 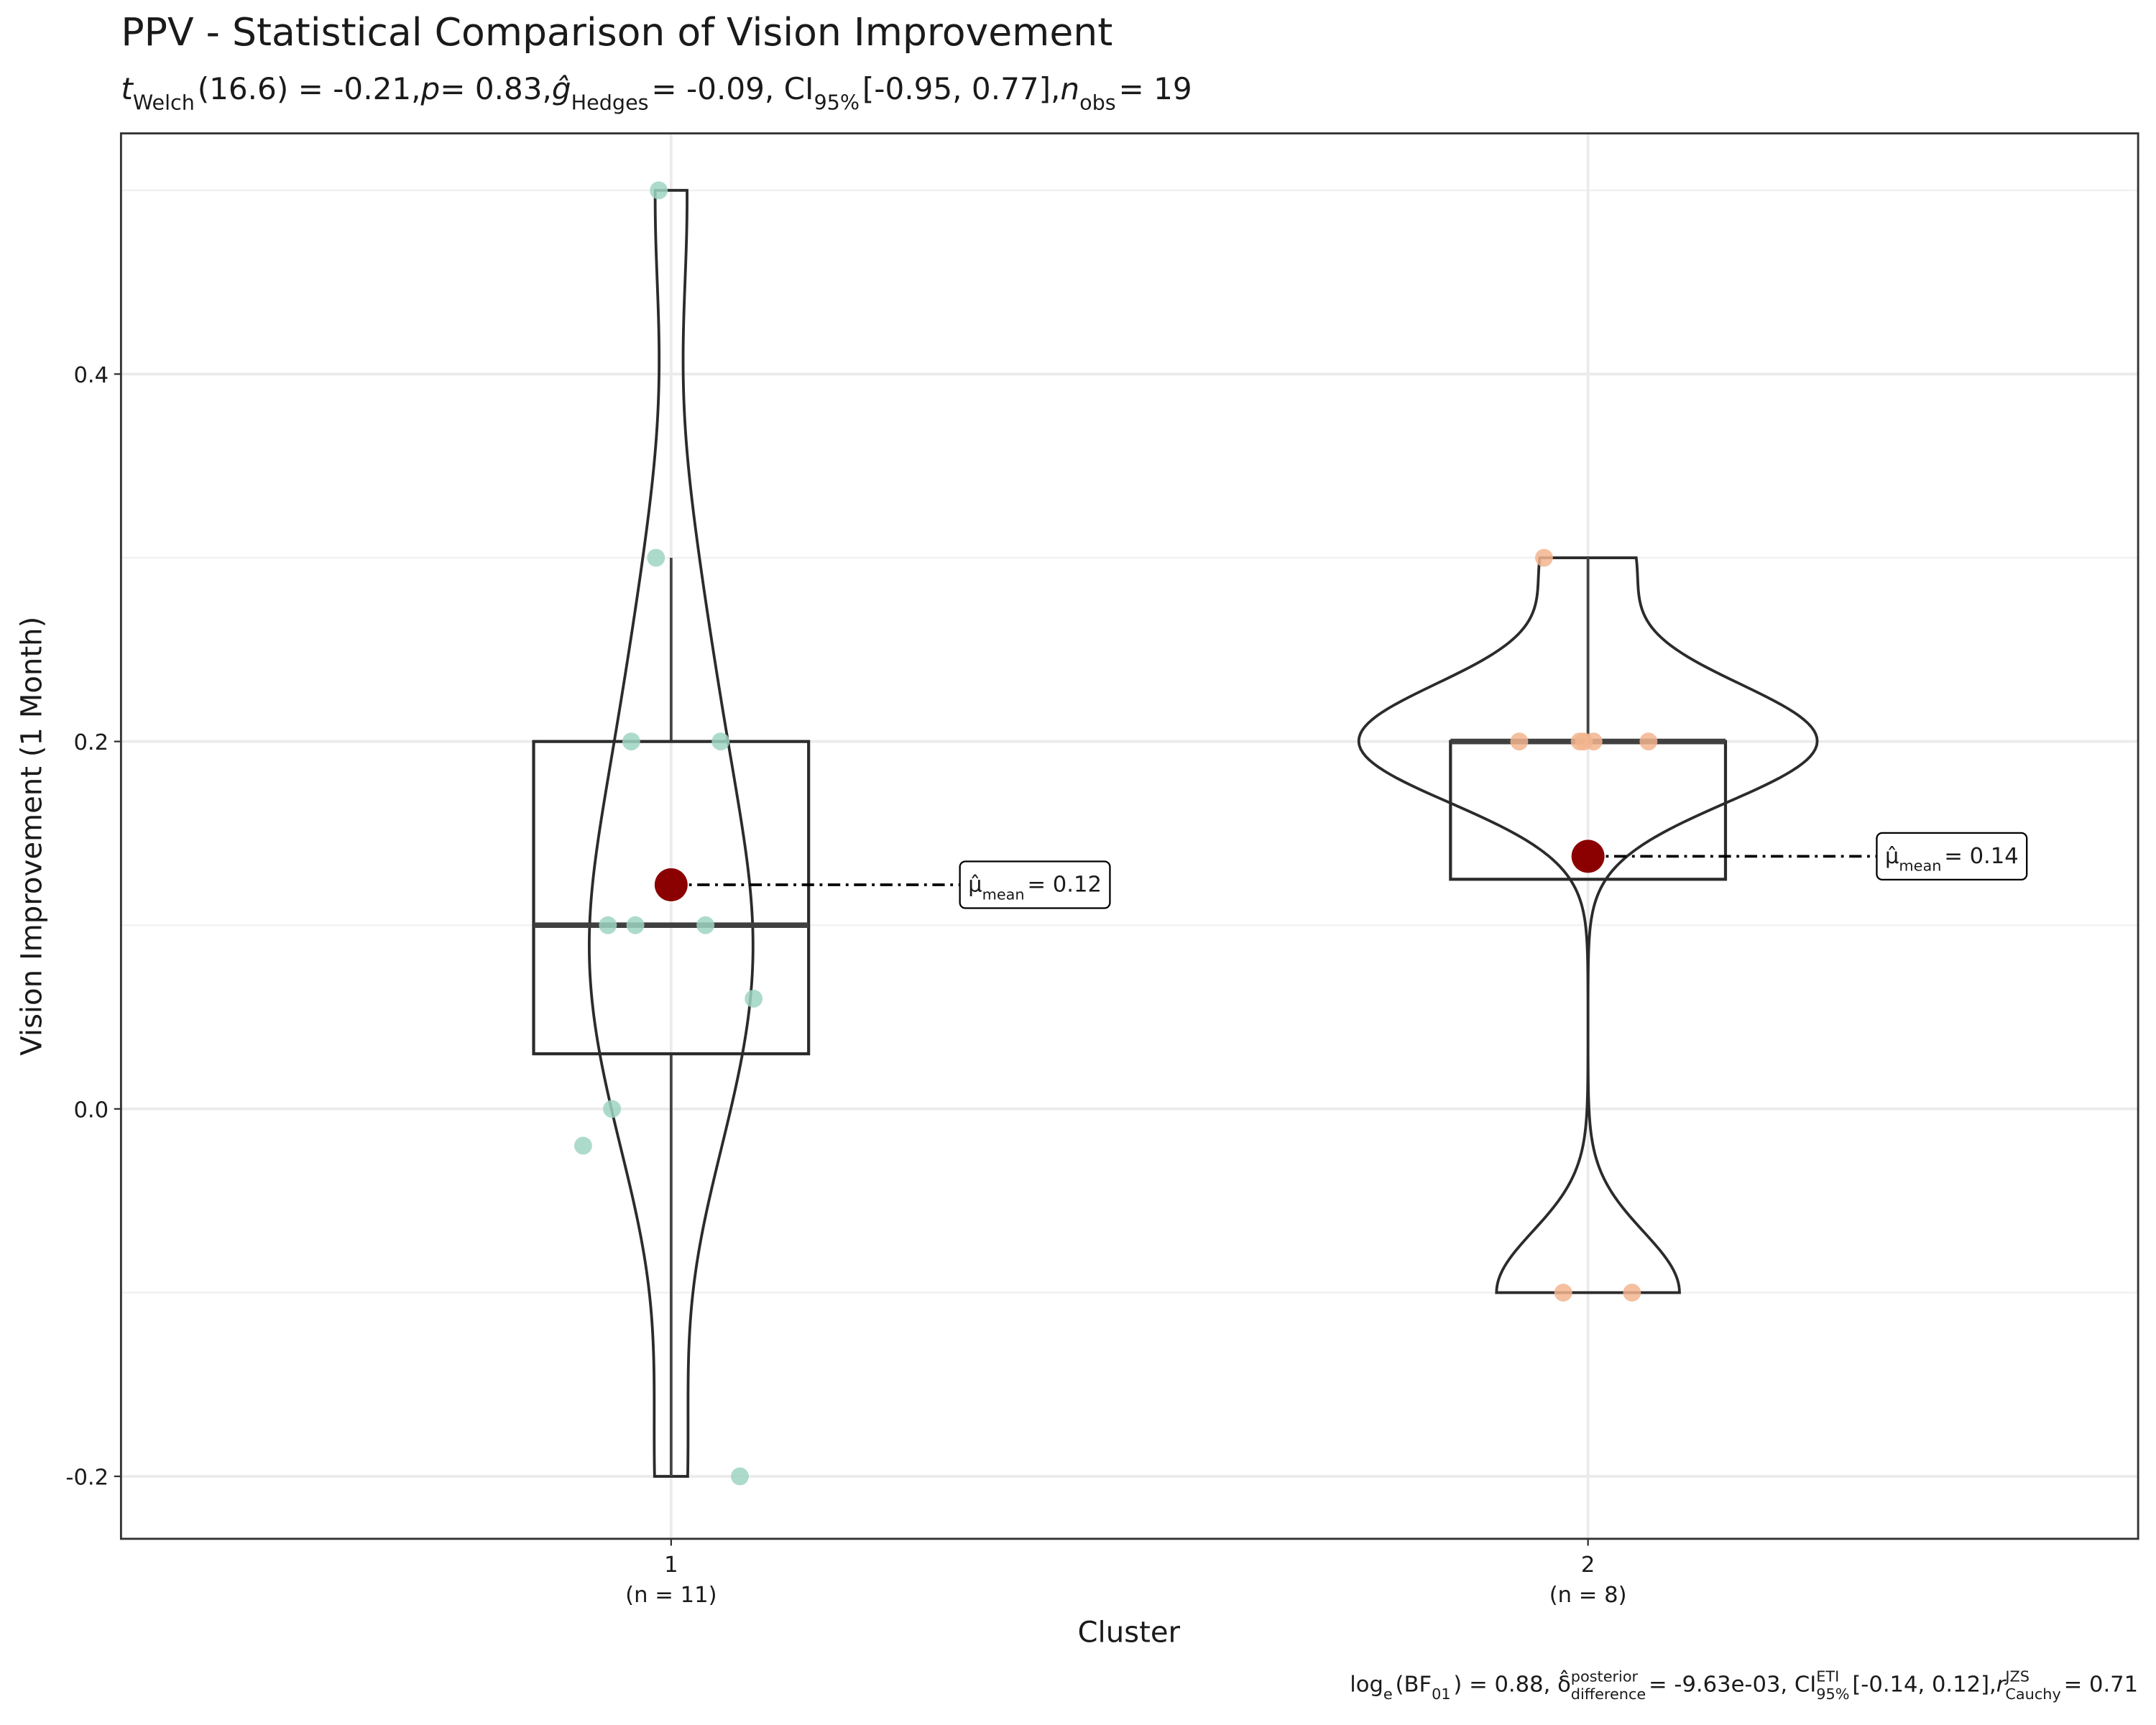 I want to click on y-axis-title: Vision Improvement (1 Month), so click(x=31, y=836).